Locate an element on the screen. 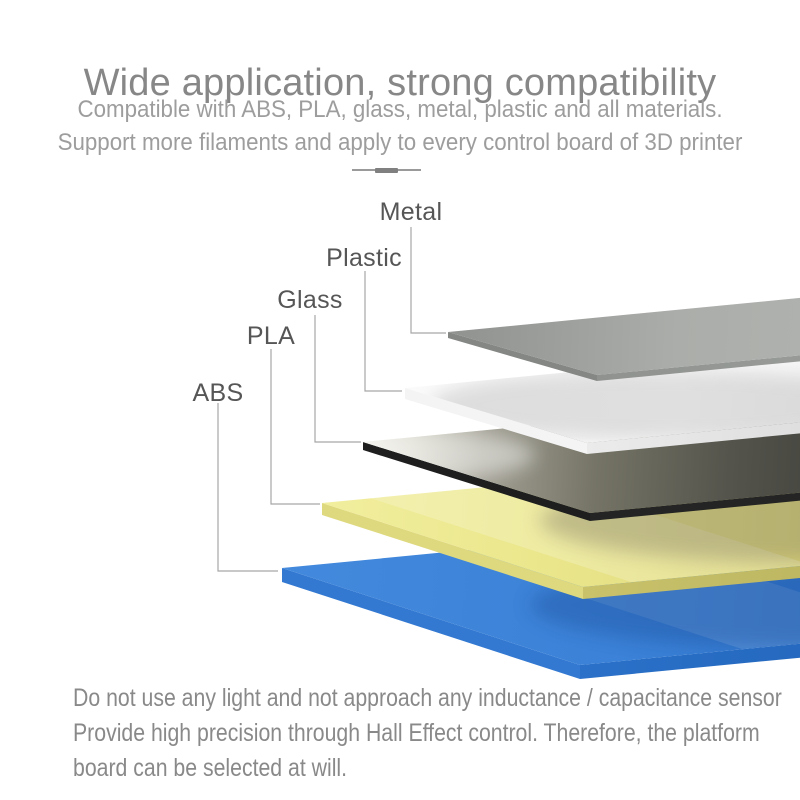  layer-label-plastic: Plastic is located at coordinates (364, 258).